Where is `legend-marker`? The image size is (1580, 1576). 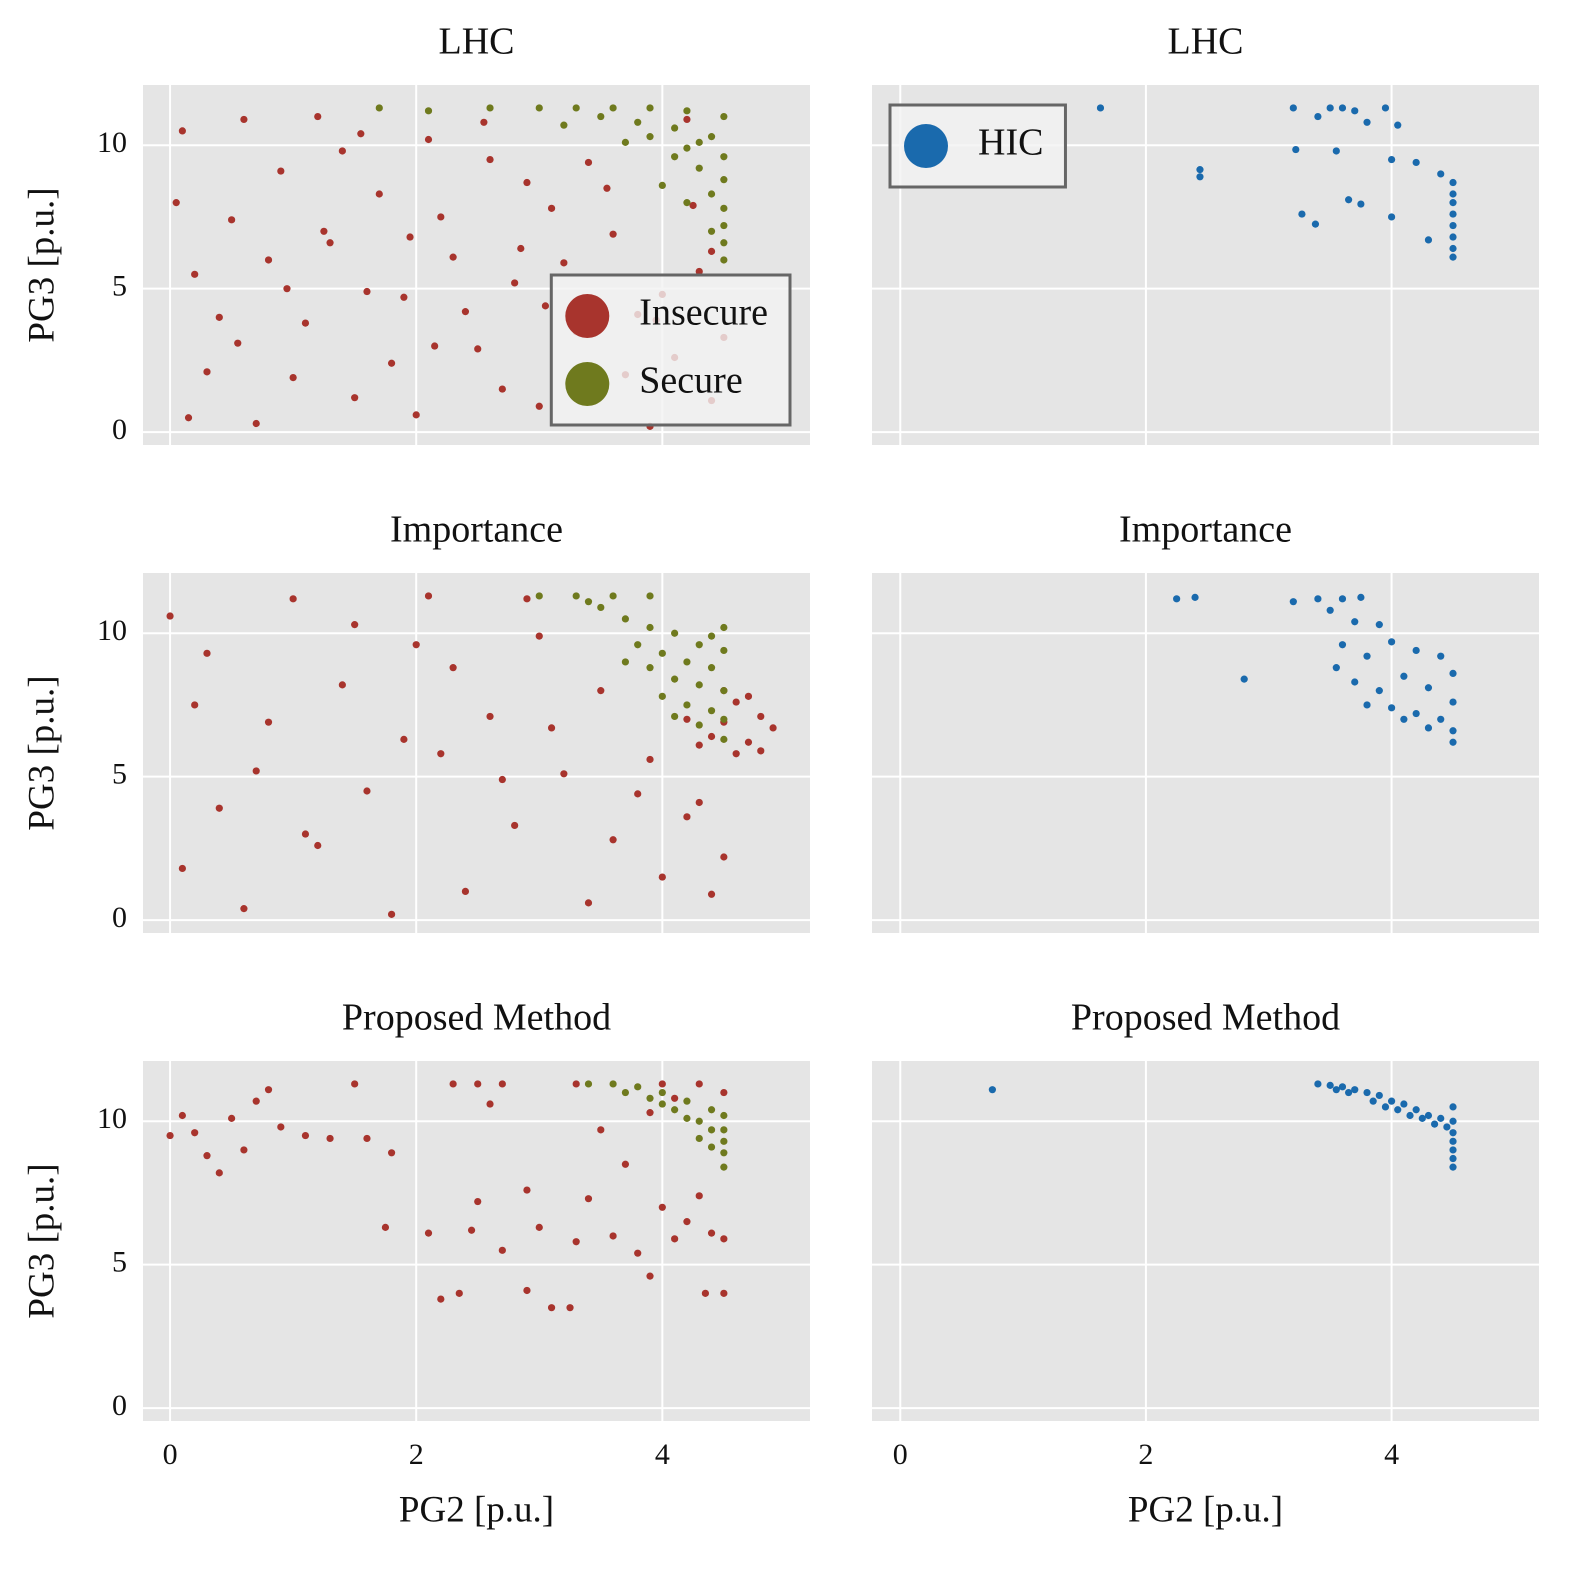
legend-marker is located at coordinates (926, 146).